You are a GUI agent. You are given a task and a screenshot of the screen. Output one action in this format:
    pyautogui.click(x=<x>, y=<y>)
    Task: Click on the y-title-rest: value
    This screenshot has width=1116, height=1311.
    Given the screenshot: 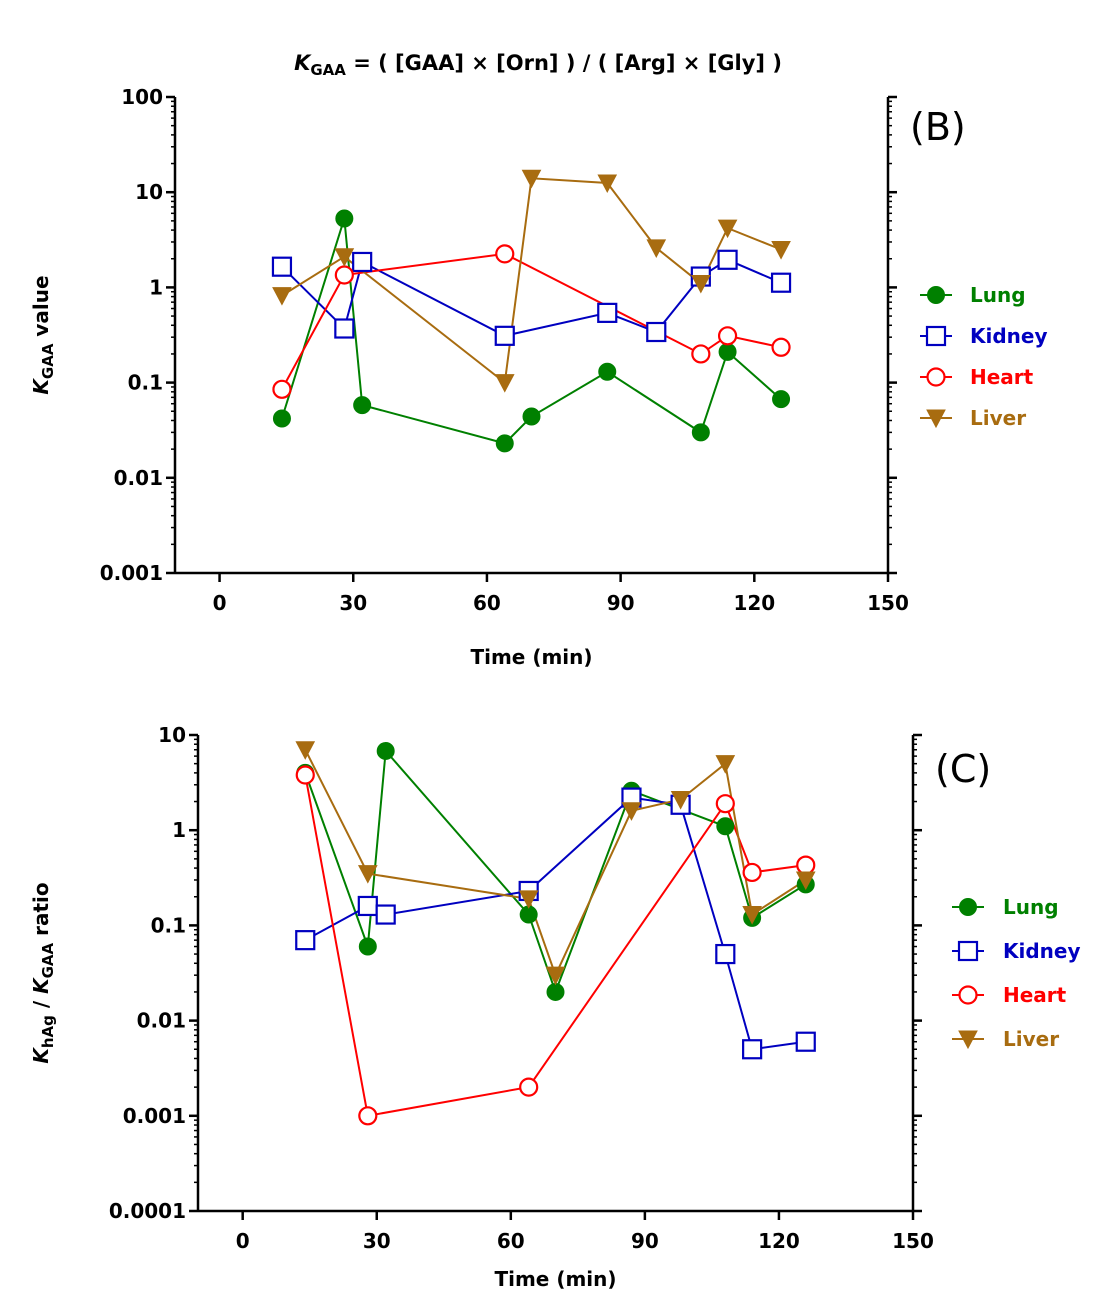 What is the action you would take?
    pyautogui.click(x=41, y=309)
    